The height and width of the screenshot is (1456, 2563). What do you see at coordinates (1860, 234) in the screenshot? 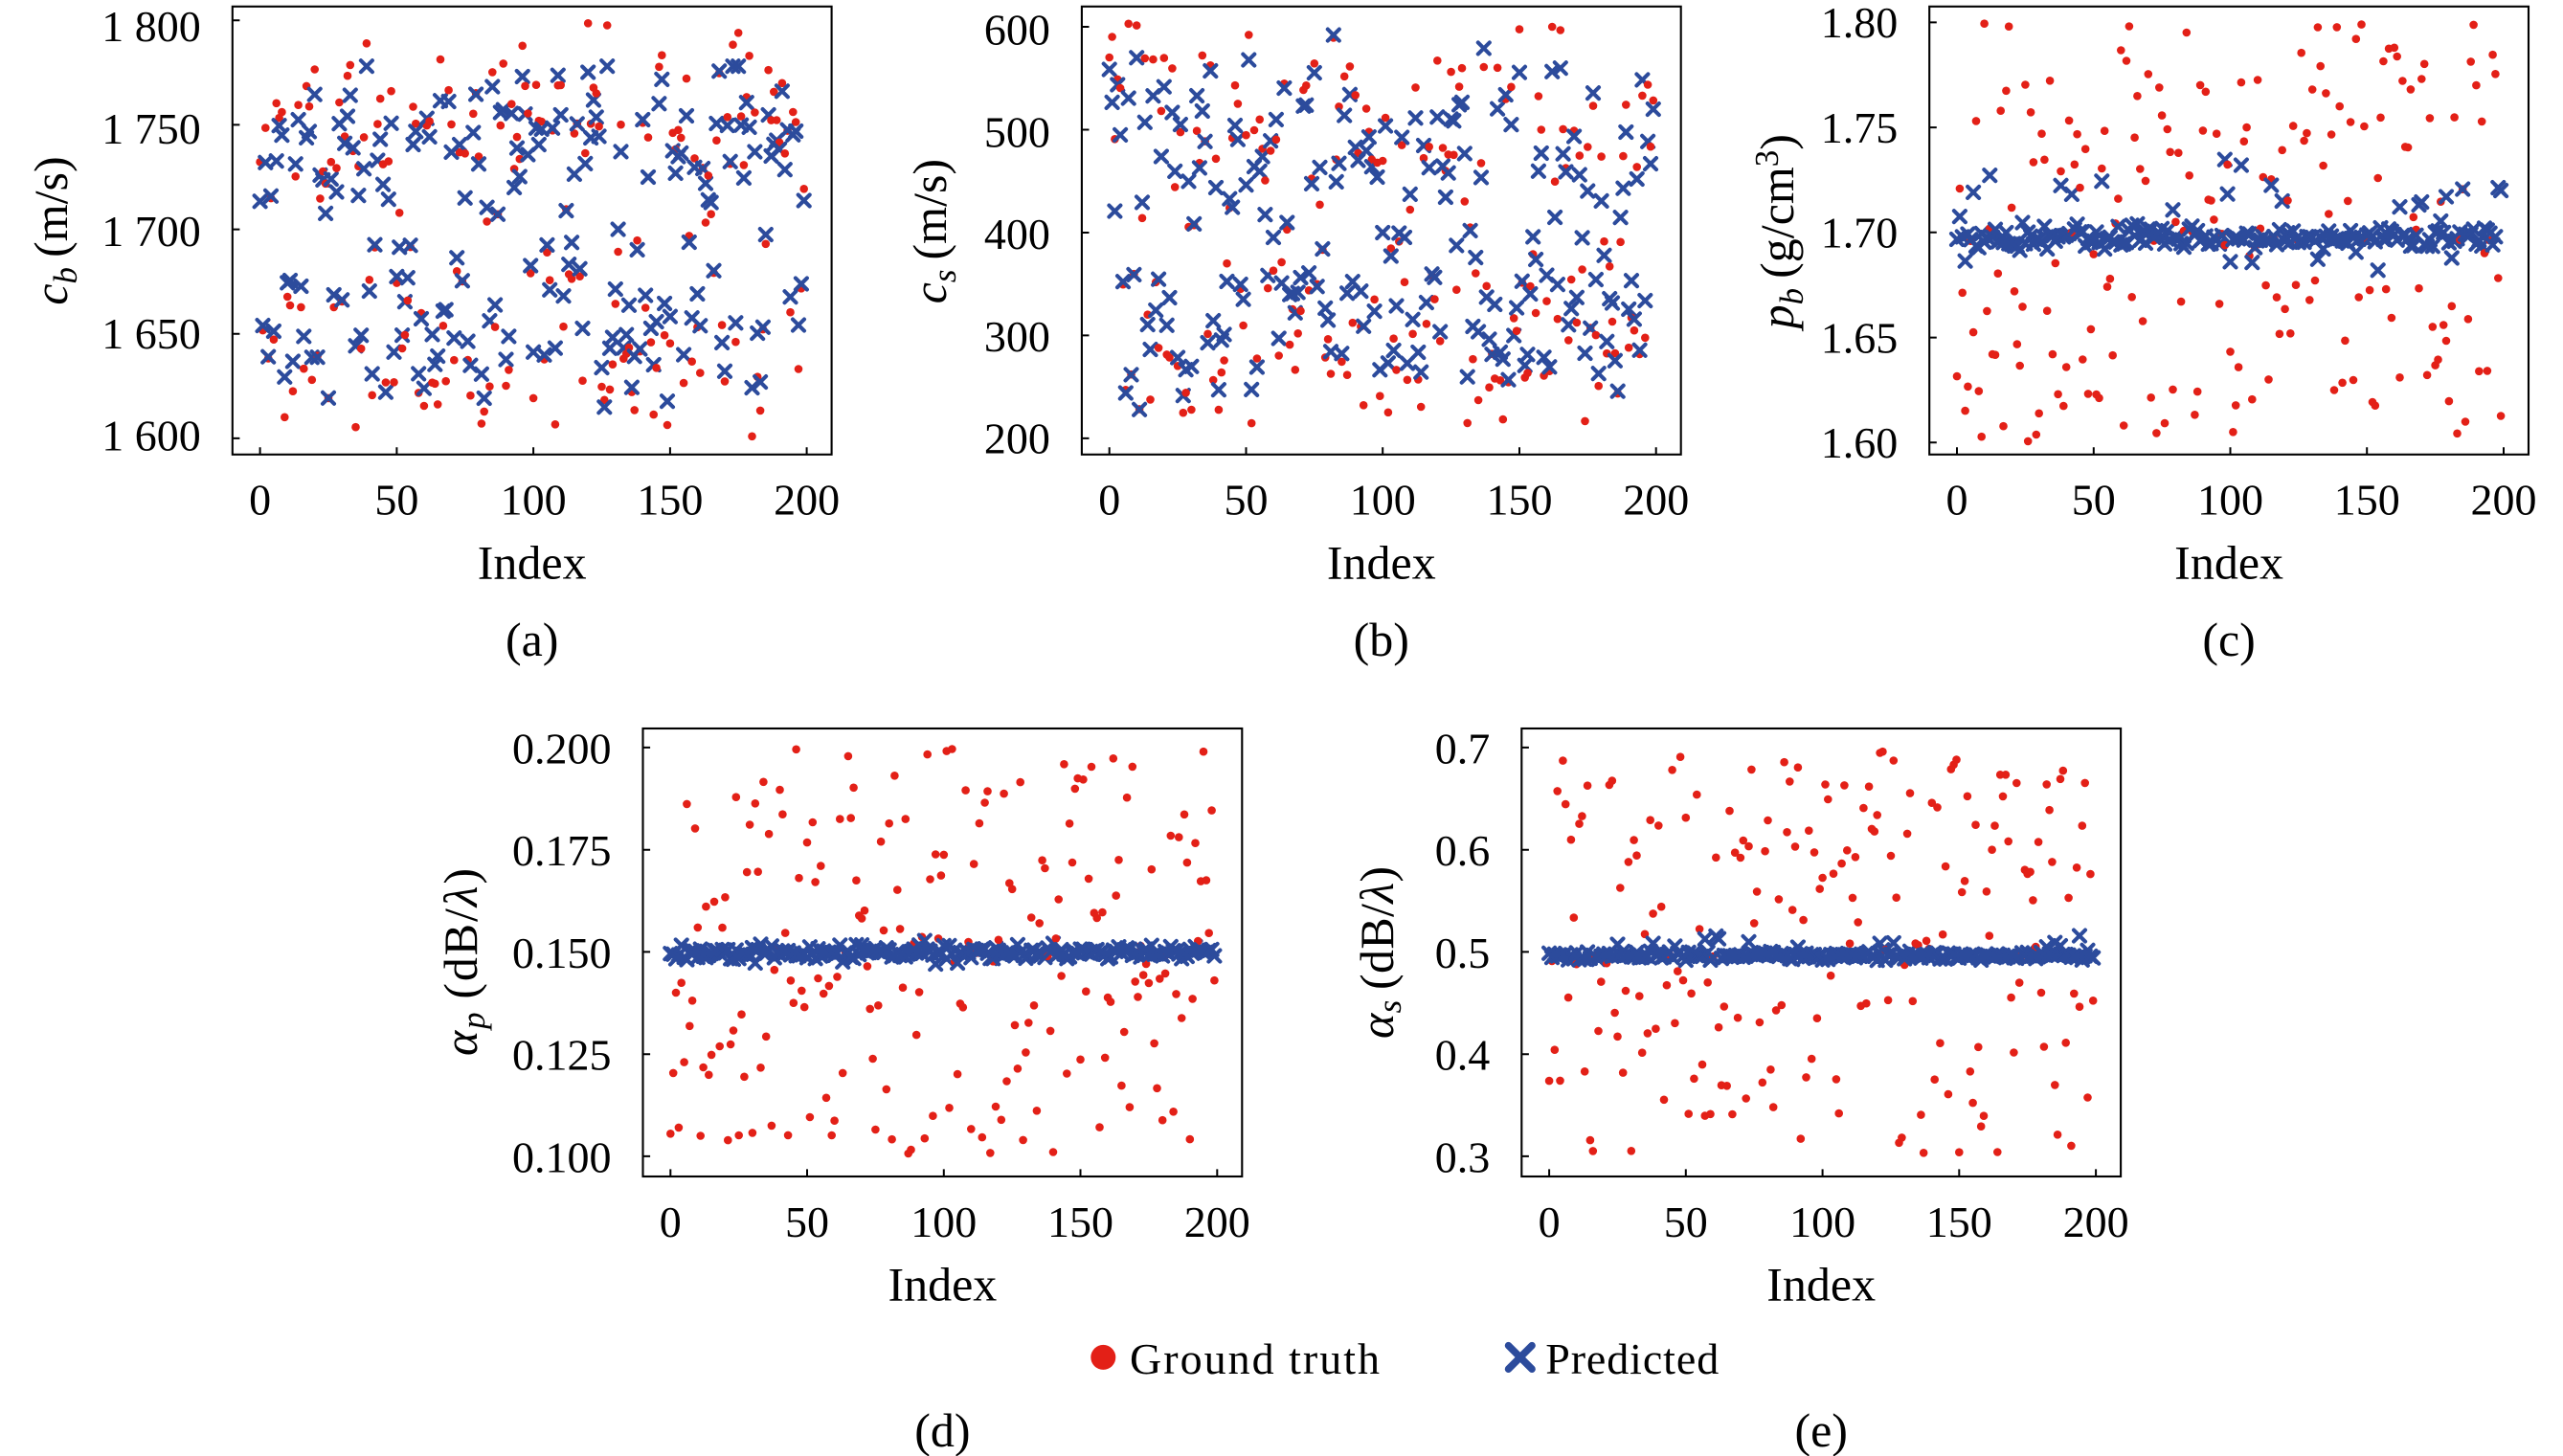
I see `svg-text: 1.70` at bounding box center [1860, 234].